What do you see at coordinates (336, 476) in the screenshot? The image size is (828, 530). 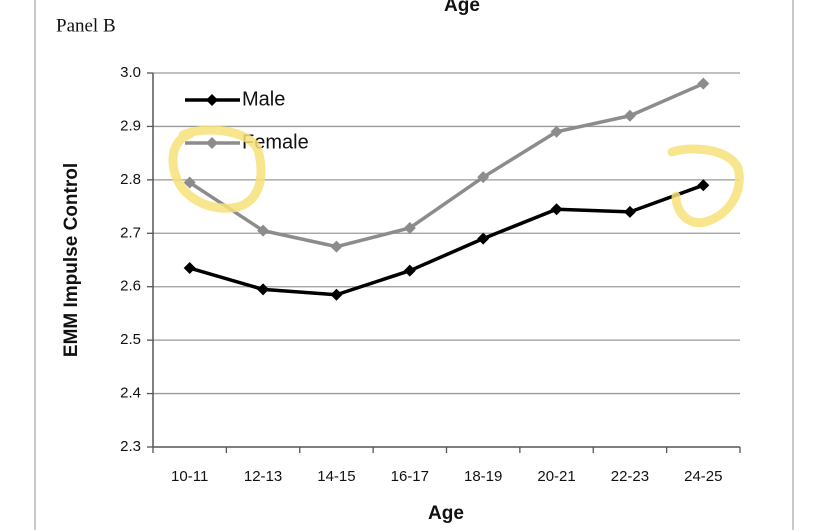 I see `x-tick-label: 14-15` at bounding box center [336, 476].